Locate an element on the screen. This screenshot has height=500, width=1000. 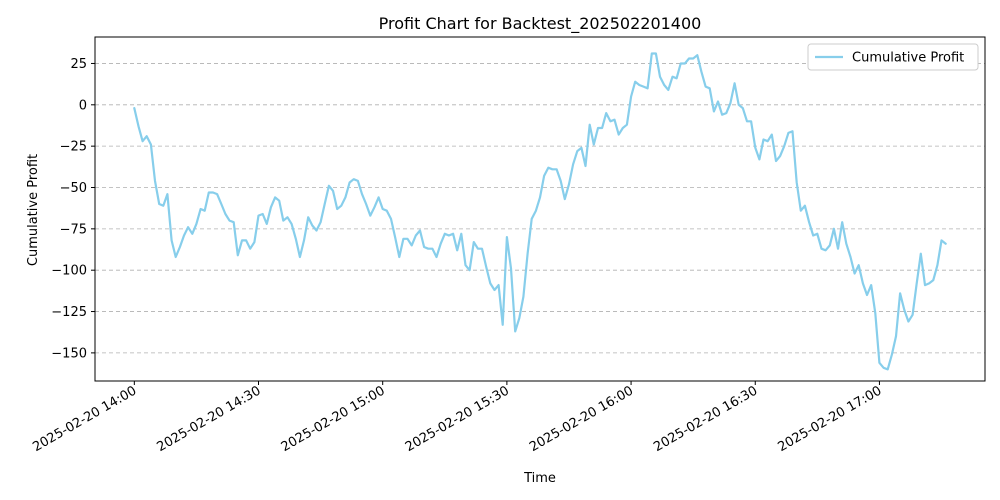
x-axis-label: Time is located at coordinates (539, 478).